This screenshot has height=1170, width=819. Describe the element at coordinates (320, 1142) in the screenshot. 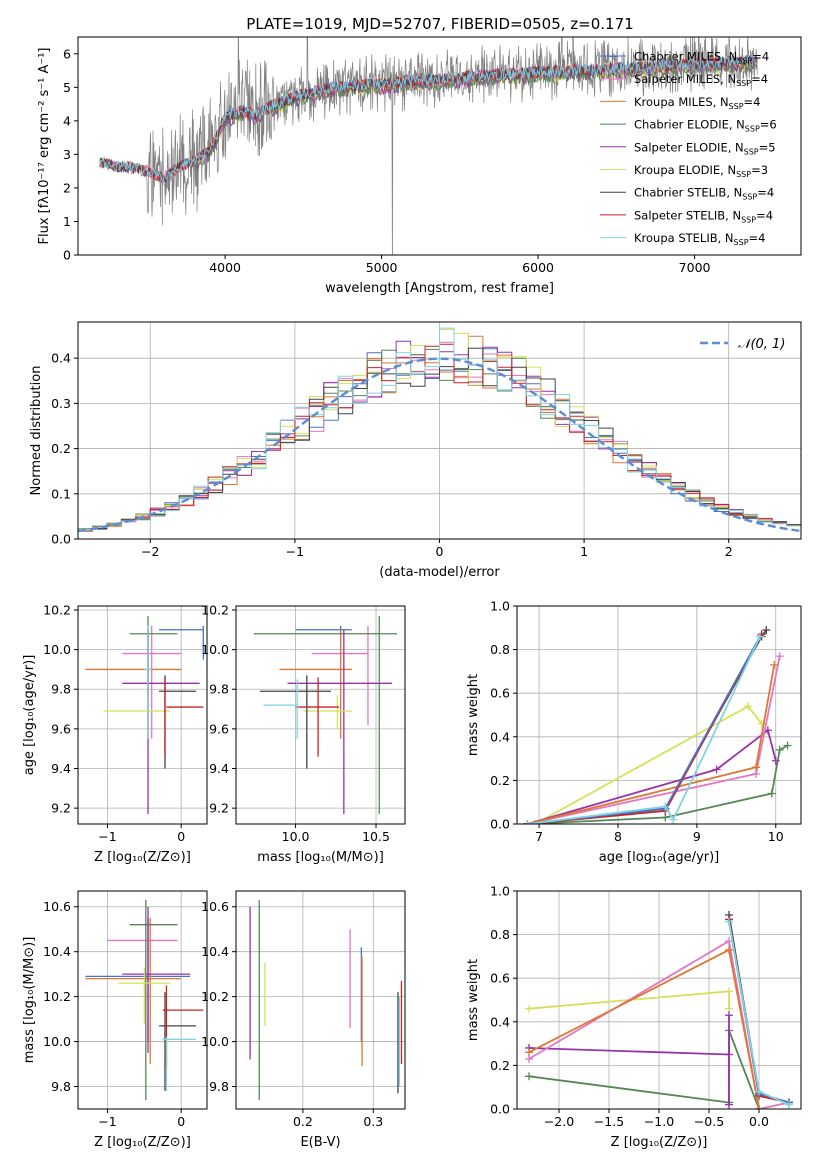

I see `x-axis-label: E(B-V)` at that location.